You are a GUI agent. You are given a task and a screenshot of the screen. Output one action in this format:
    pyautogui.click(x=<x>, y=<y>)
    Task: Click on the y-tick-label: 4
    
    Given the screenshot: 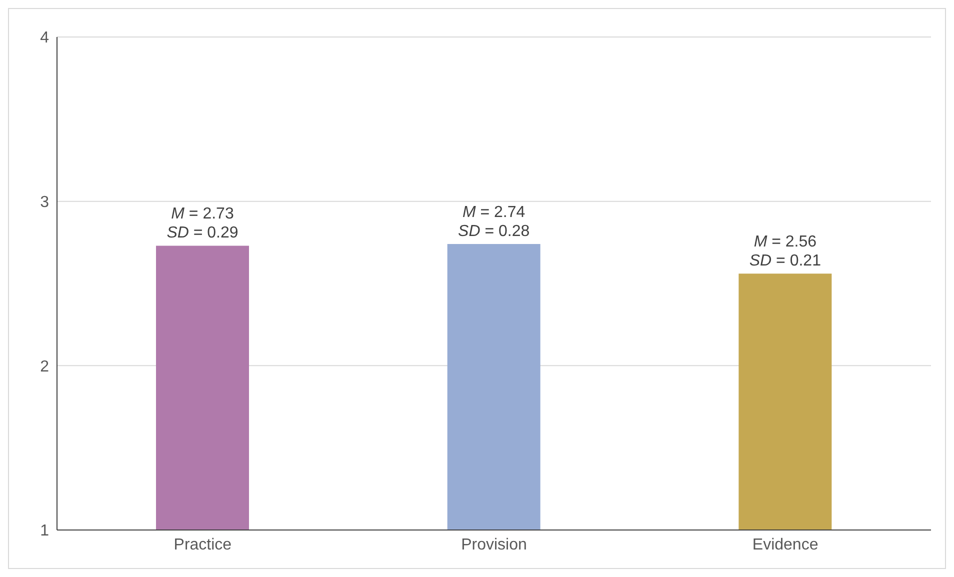 What is the action you would take?
    pyautogui.click(x=45, y=38)
    